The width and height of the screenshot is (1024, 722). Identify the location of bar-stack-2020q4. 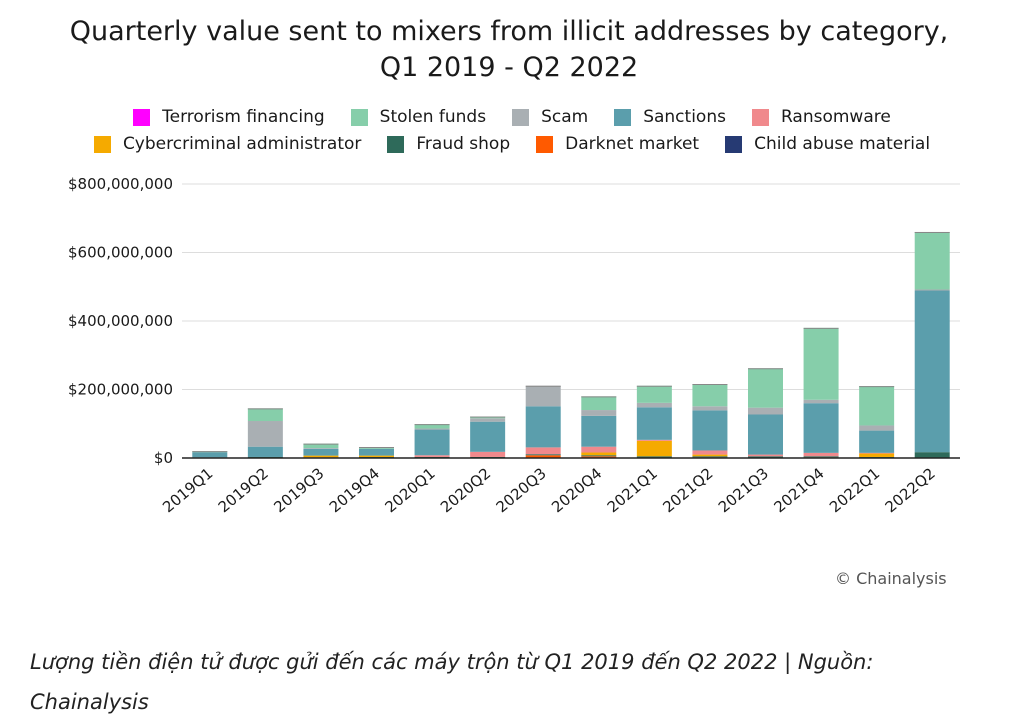
(599, 427).